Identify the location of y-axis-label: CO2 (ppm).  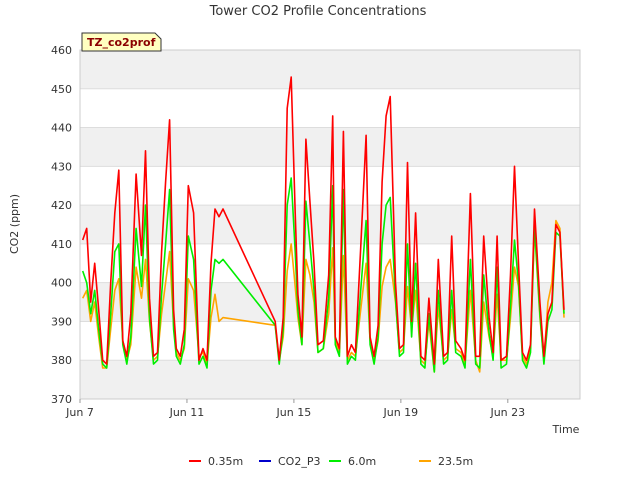
(14, 224).